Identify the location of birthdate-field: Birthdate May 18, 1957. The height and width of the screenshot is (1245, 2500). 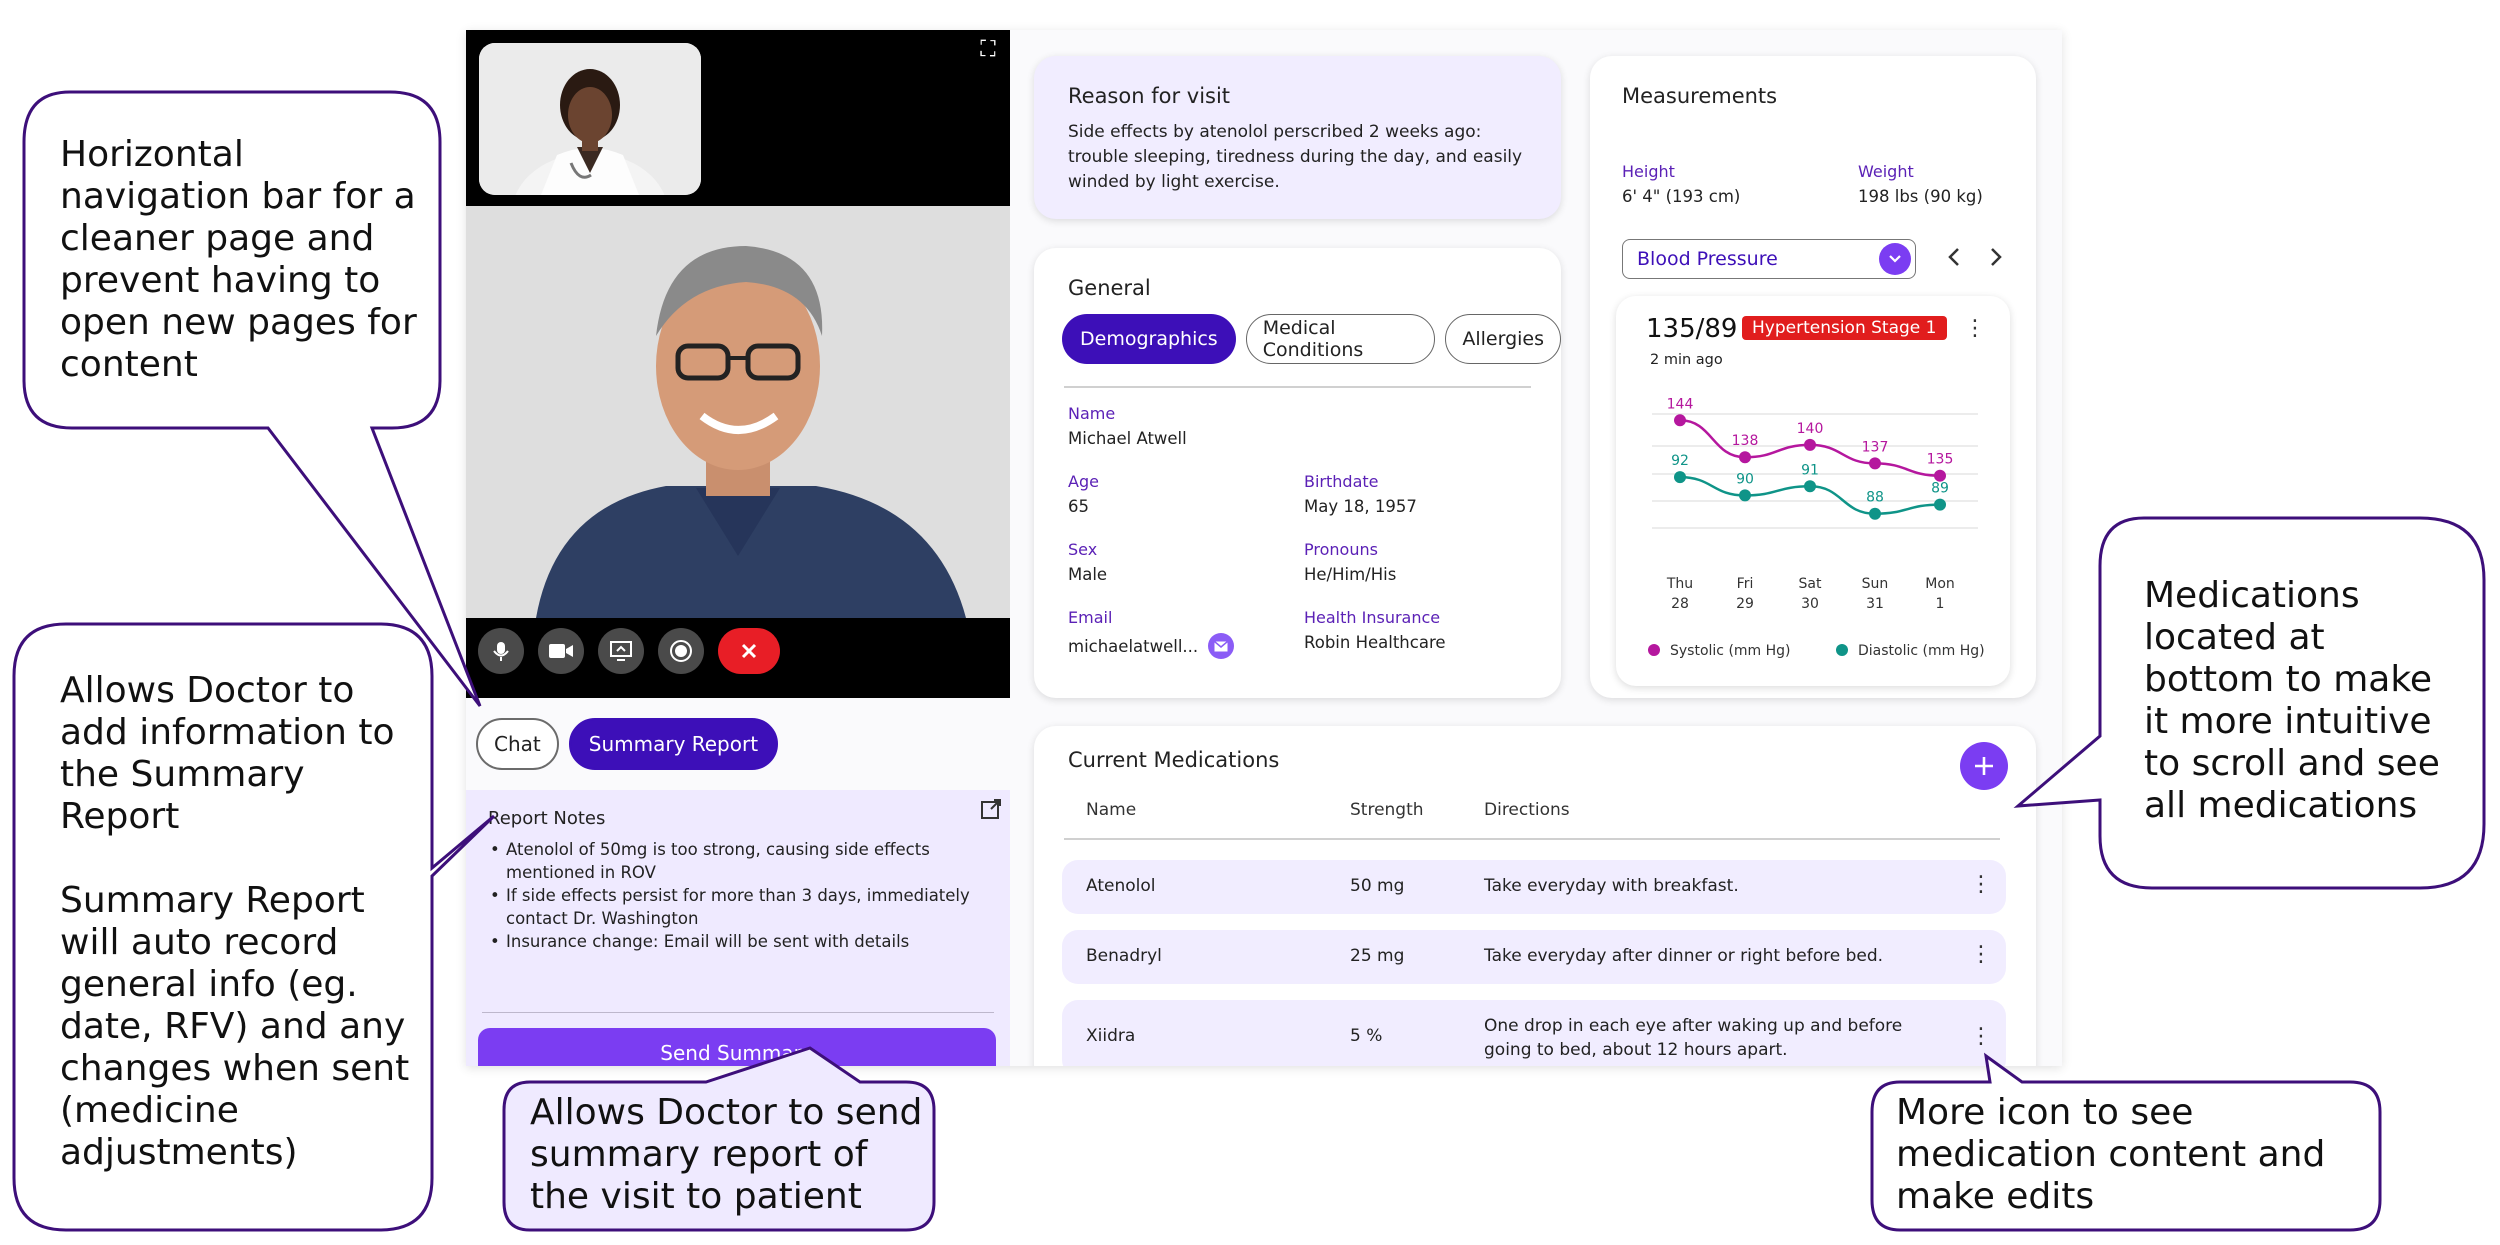
(1360, 494).